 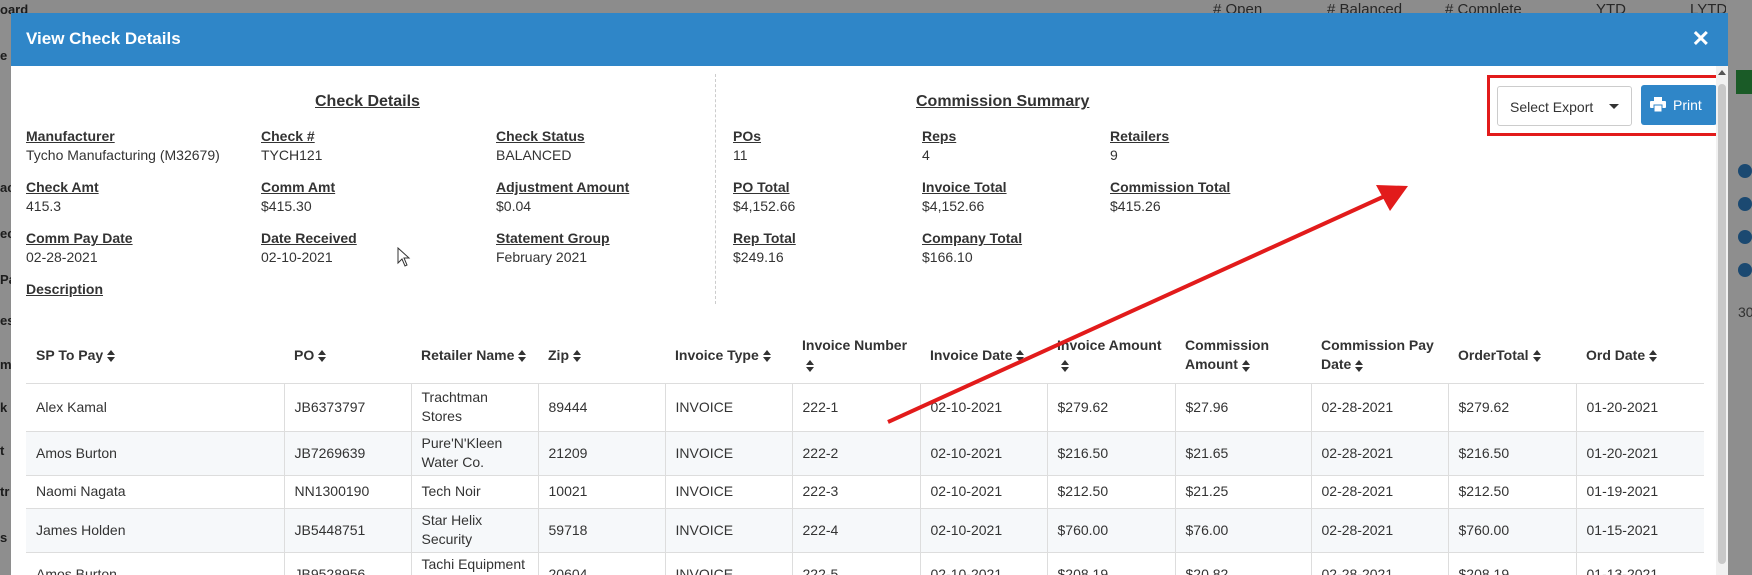 What do you see at coordinates (1700, 38) in the screenshot?
I see `close-icon: ✕` at bounding box center [1700, 38].